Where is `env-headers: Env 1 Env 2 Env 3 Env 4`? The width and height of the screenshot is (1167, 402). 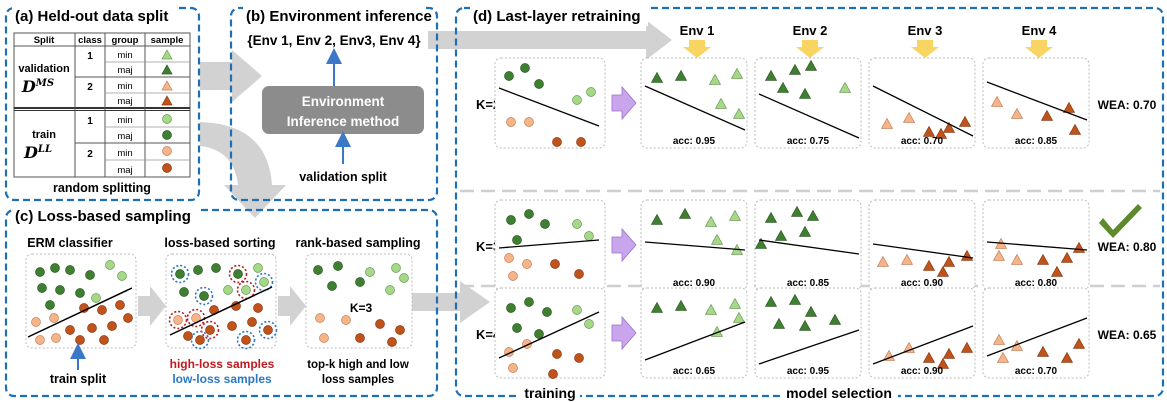
env-headers: Env 1 Env 2 Env 3 Env 4 is located at coordinates (868, 40).